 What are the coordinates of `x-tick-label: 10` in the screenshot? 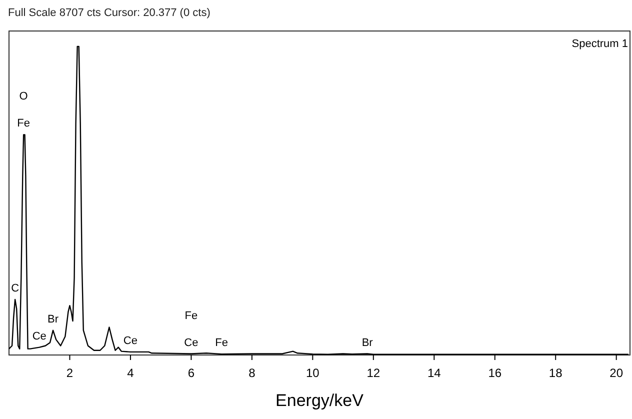 It's located at (313, 373).